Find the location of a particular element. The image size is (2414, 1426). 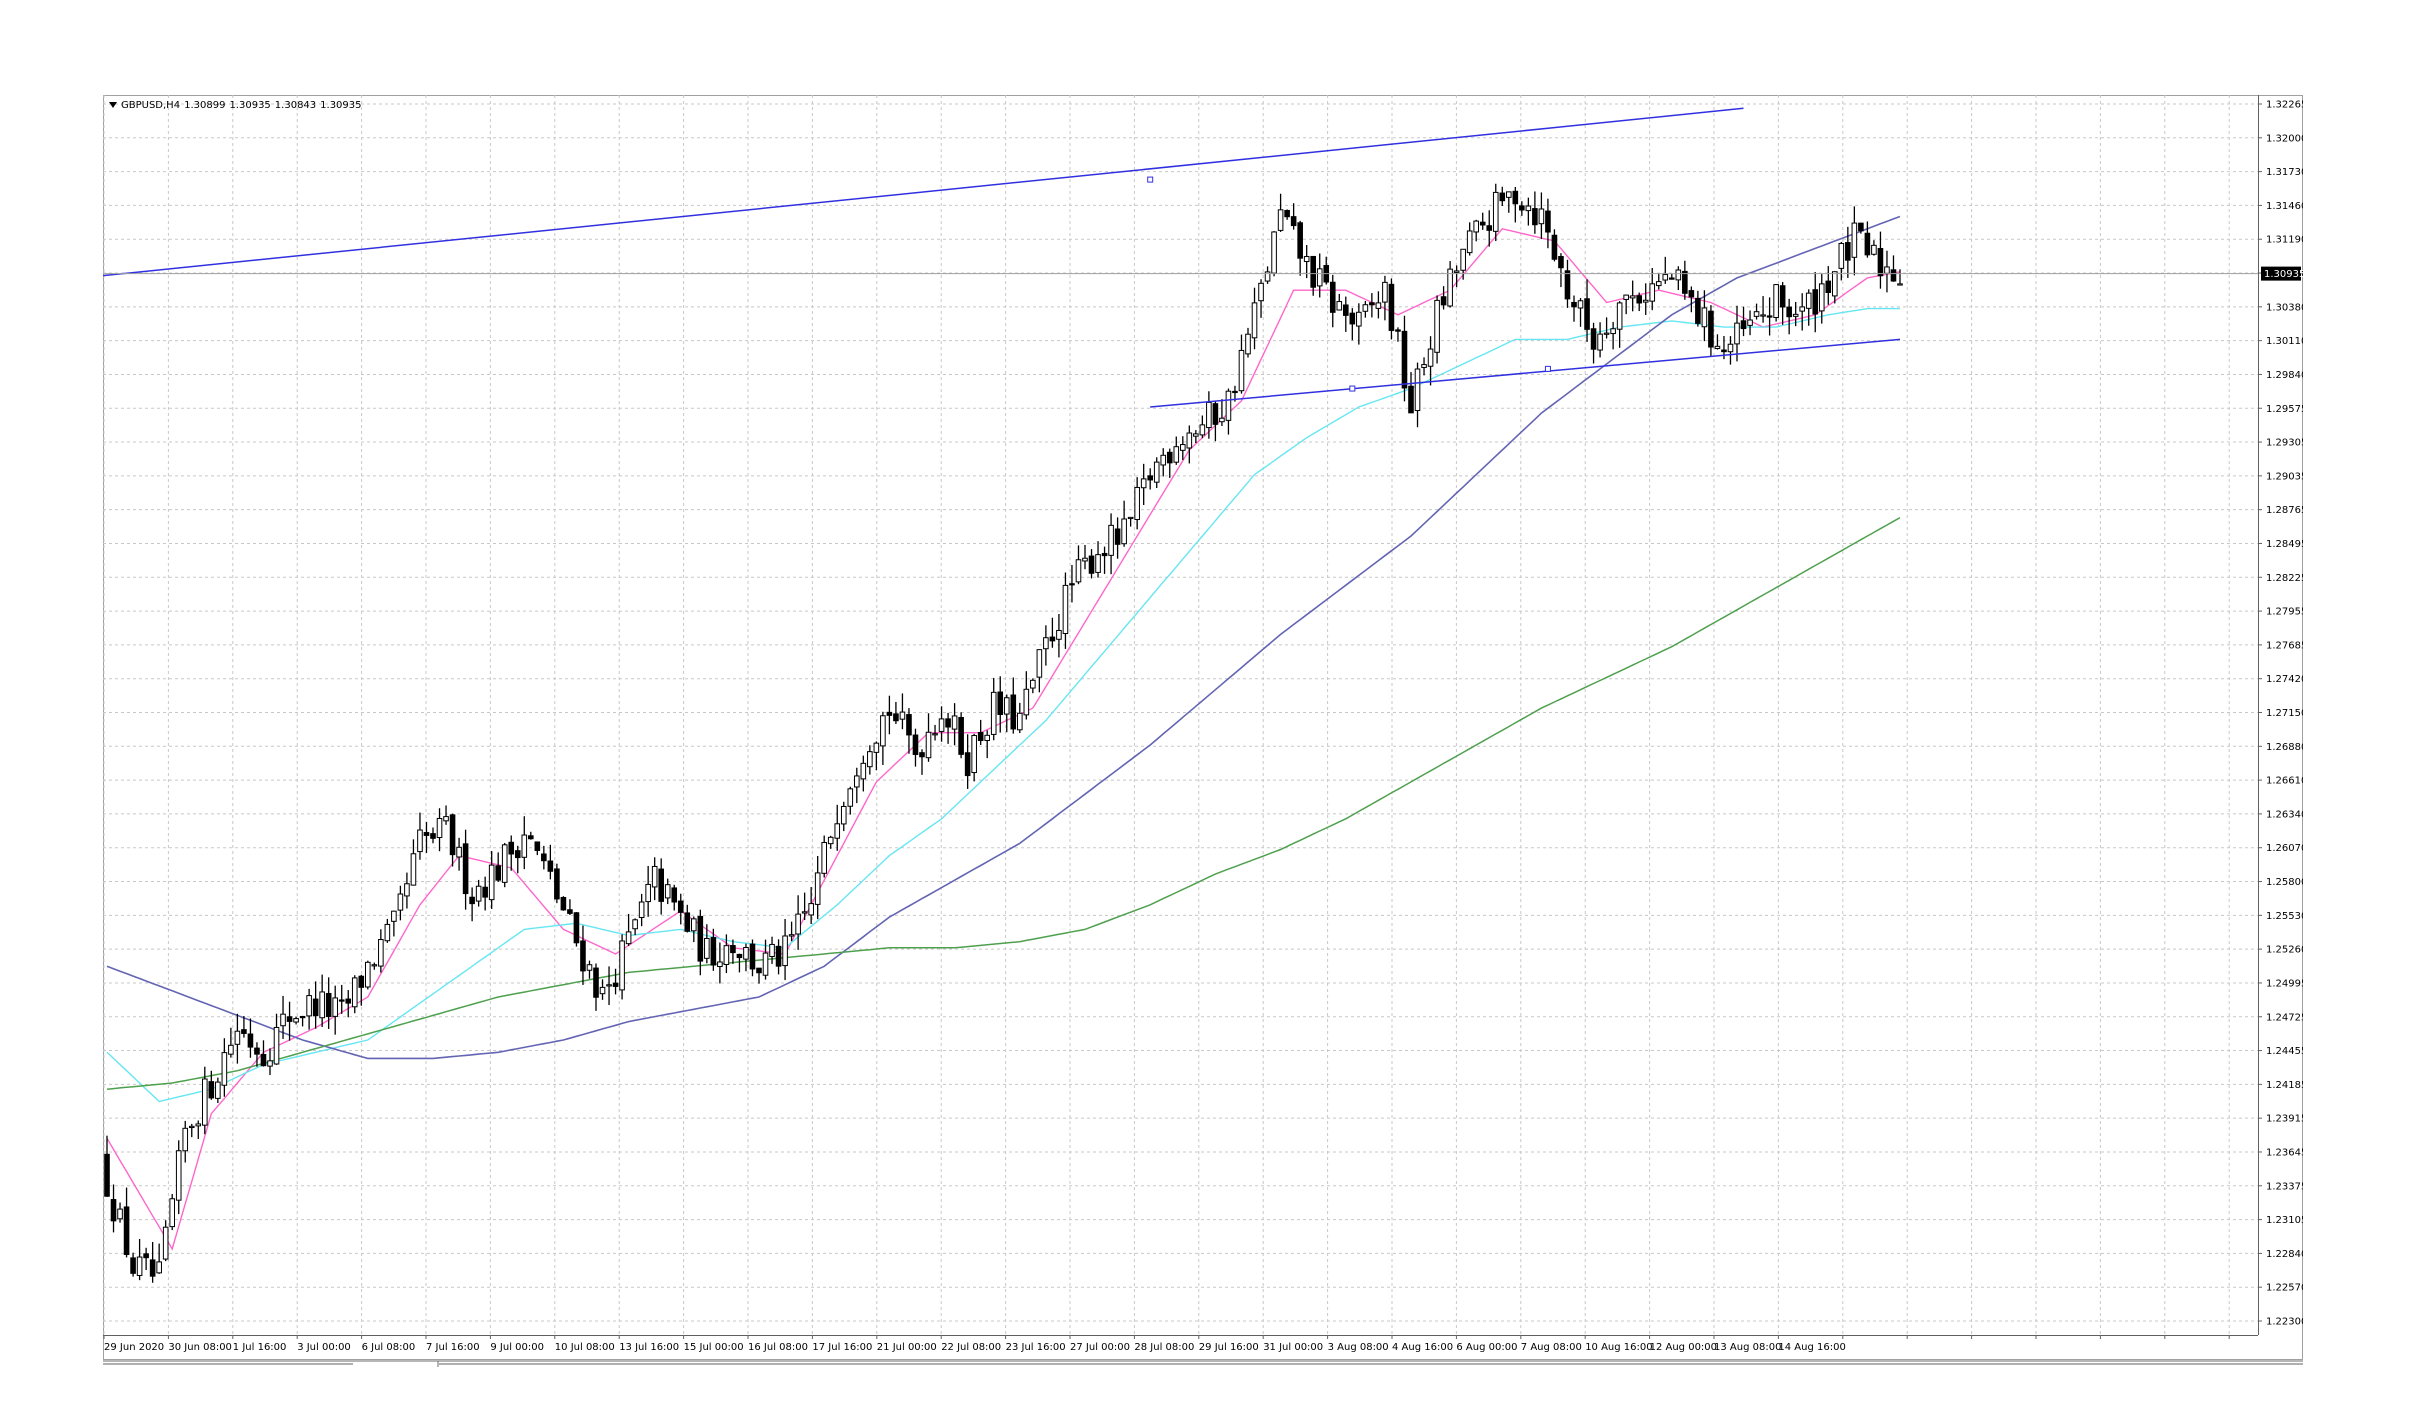

y-tick-label: 1.22300 is located at coordinates (2284, 1322).